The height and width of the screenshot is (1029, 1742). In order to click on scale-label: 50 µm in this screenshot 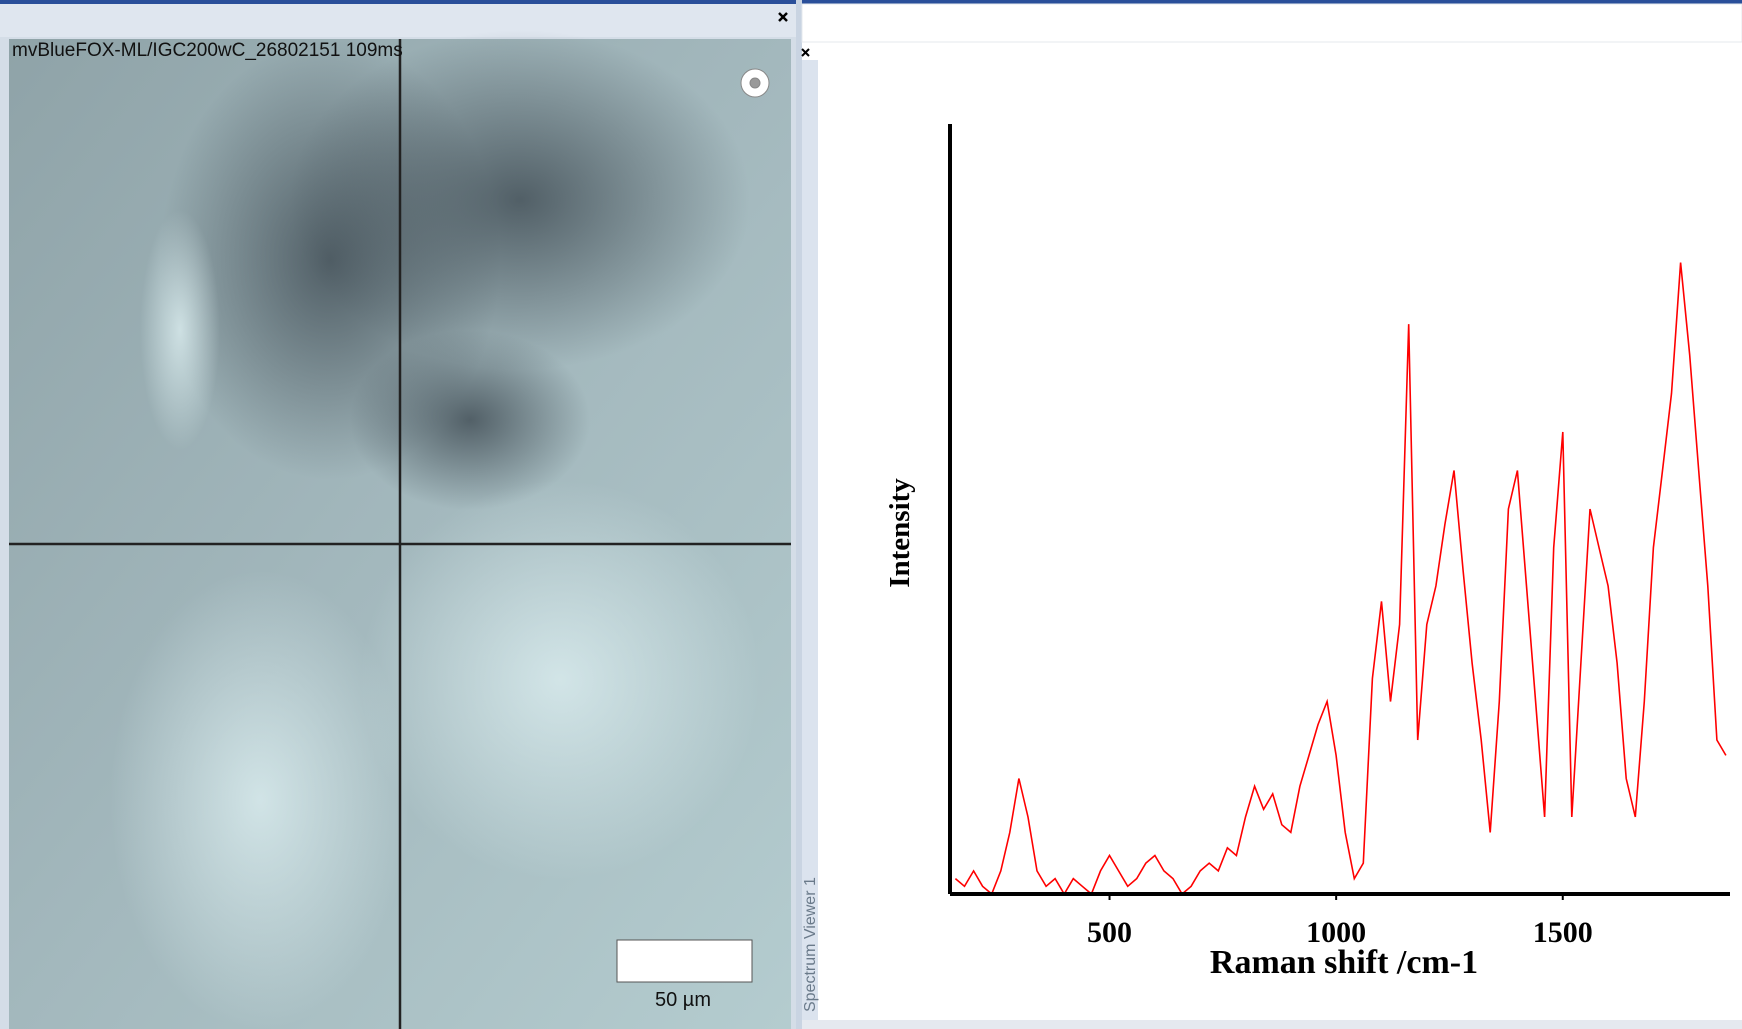, I will do `click(683, 1000)`.